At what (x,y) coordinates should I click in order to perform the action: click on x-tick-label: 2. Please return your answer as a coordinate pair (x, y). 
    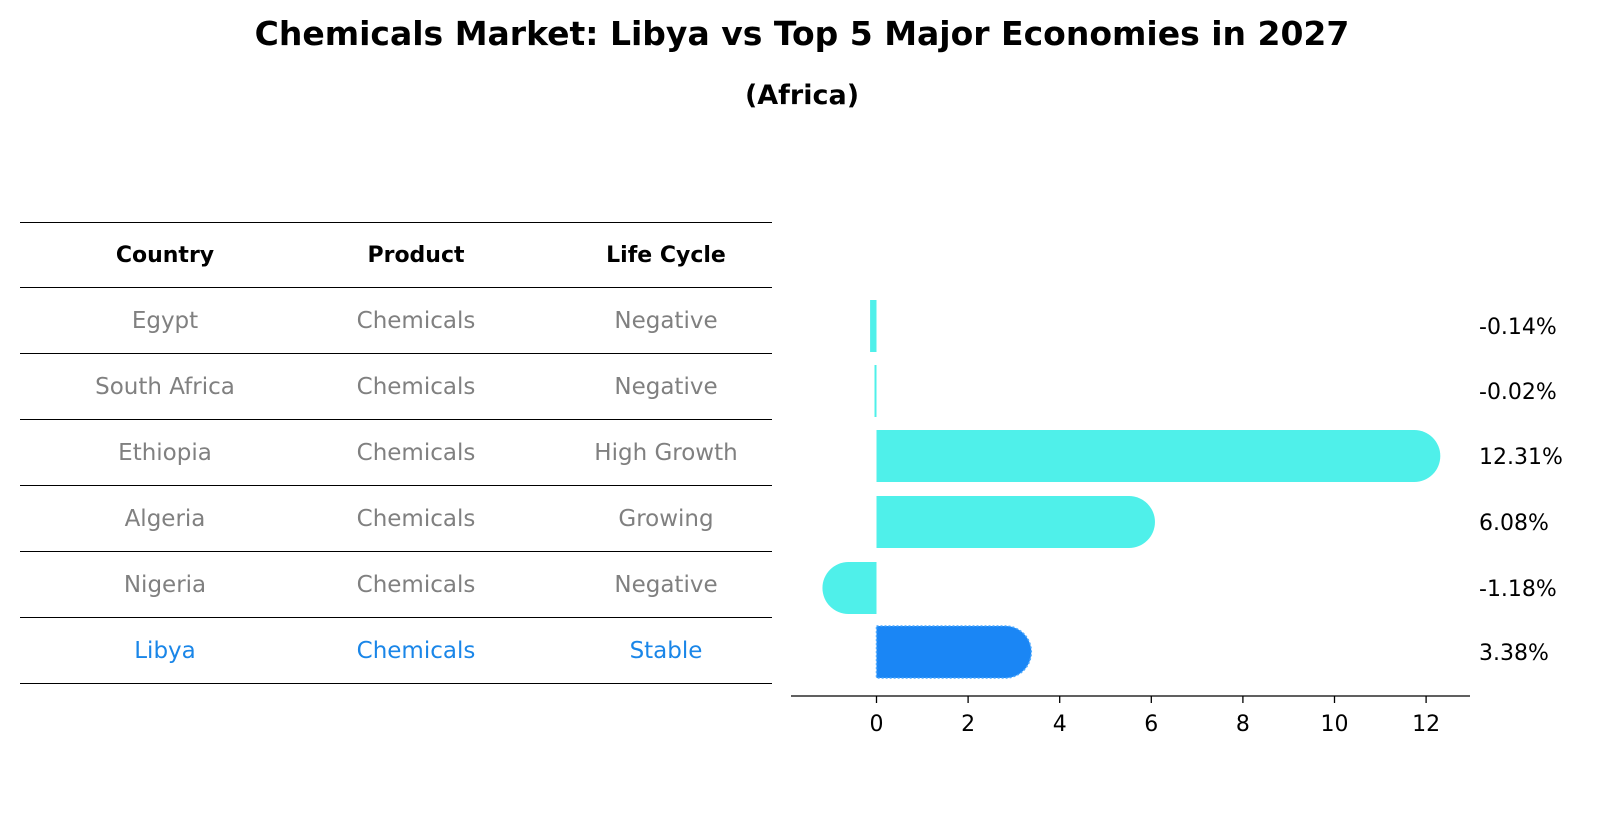
    Looking at the image, I should click on (968, 724).